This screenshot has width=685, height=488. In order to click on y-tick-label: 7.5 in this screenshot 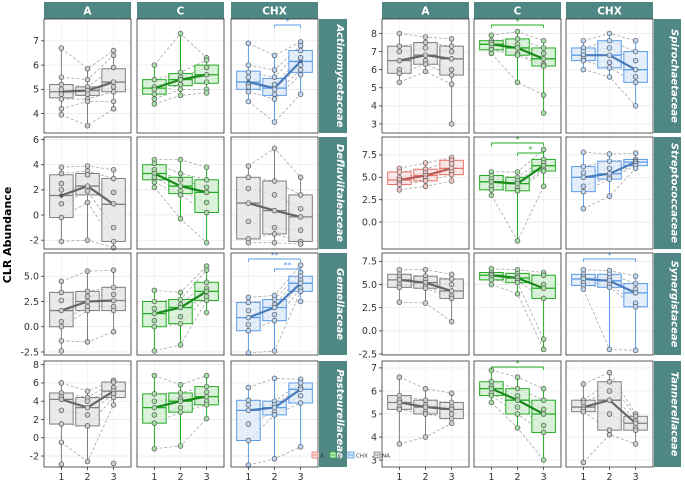, I will do `click(369, 262)`.